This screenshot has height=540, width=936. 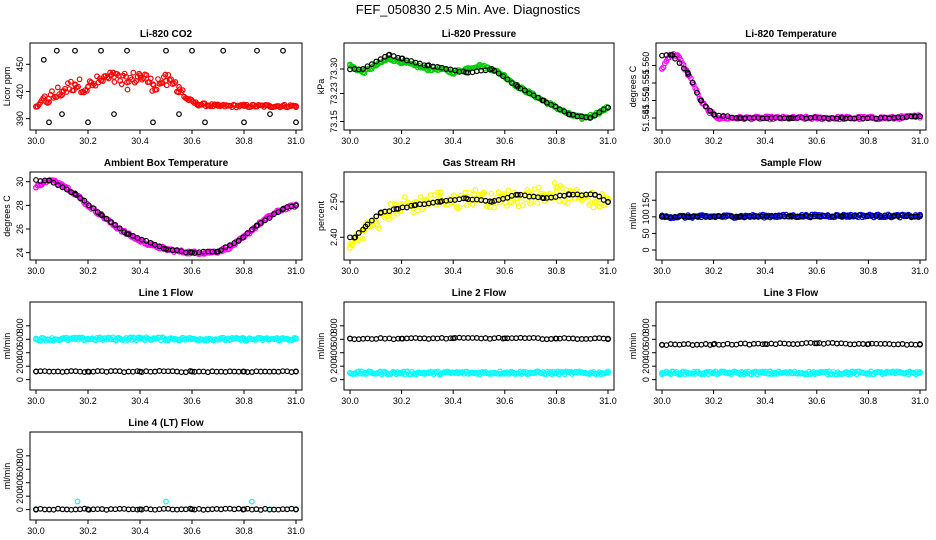 What do you see at coordinates (166, 423) in the screenshot?
I see `panel-title: Line 4 (LT) Flow` at bounding box center [166, 423].